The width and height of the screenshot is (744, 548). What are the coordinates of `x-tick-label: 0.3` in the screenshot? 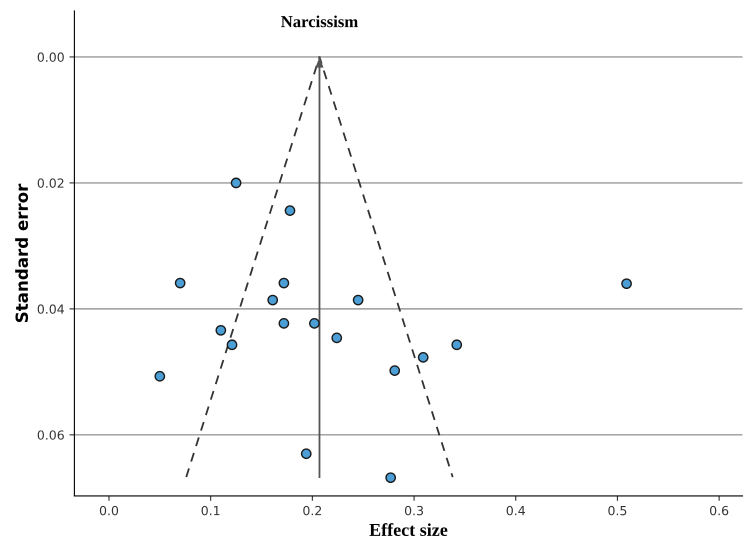 It's located at (413, 511).